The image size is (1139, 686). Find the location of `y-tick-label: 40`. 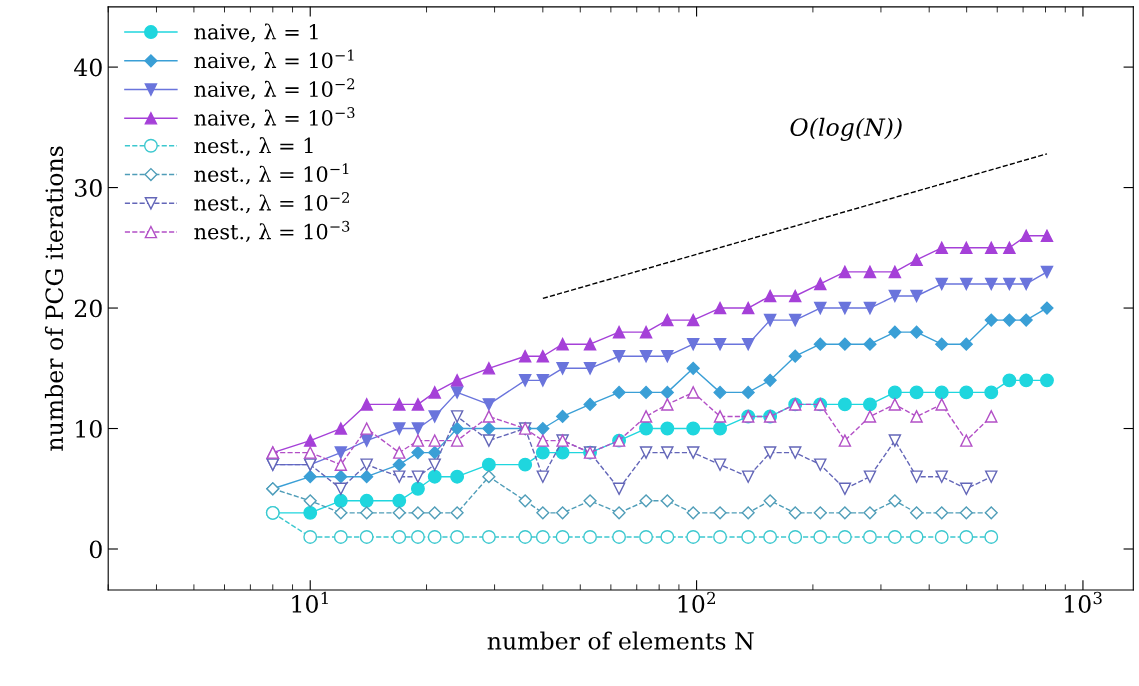

y-tick-label: 40 is located at coordinates (88, 67).